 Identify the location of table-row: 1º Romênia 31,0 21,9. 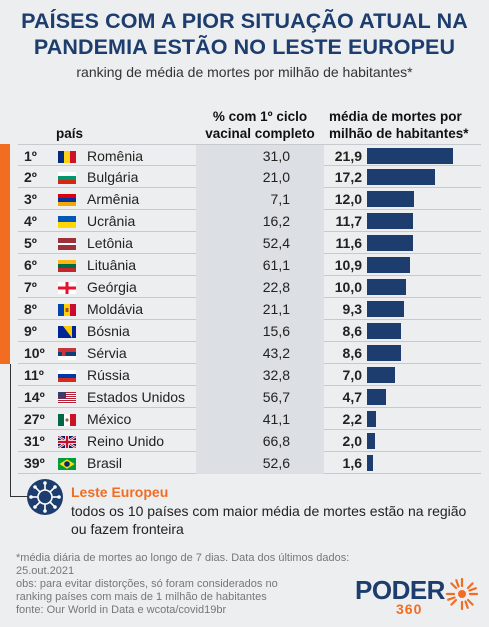
(249, 155).